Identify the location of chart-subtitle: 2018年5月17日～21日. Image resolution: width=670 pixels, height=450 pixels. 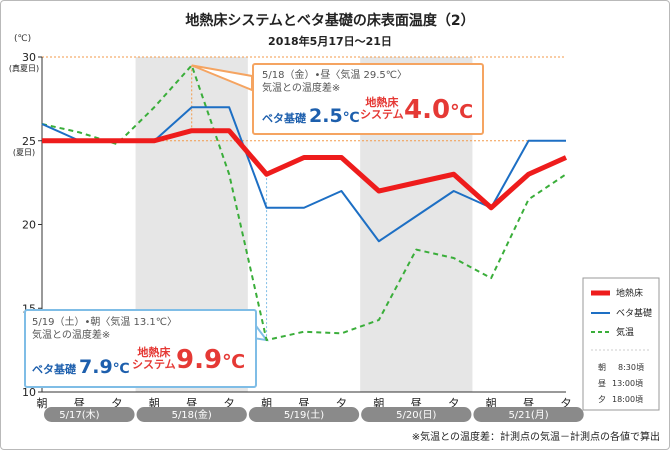
(330, 41).